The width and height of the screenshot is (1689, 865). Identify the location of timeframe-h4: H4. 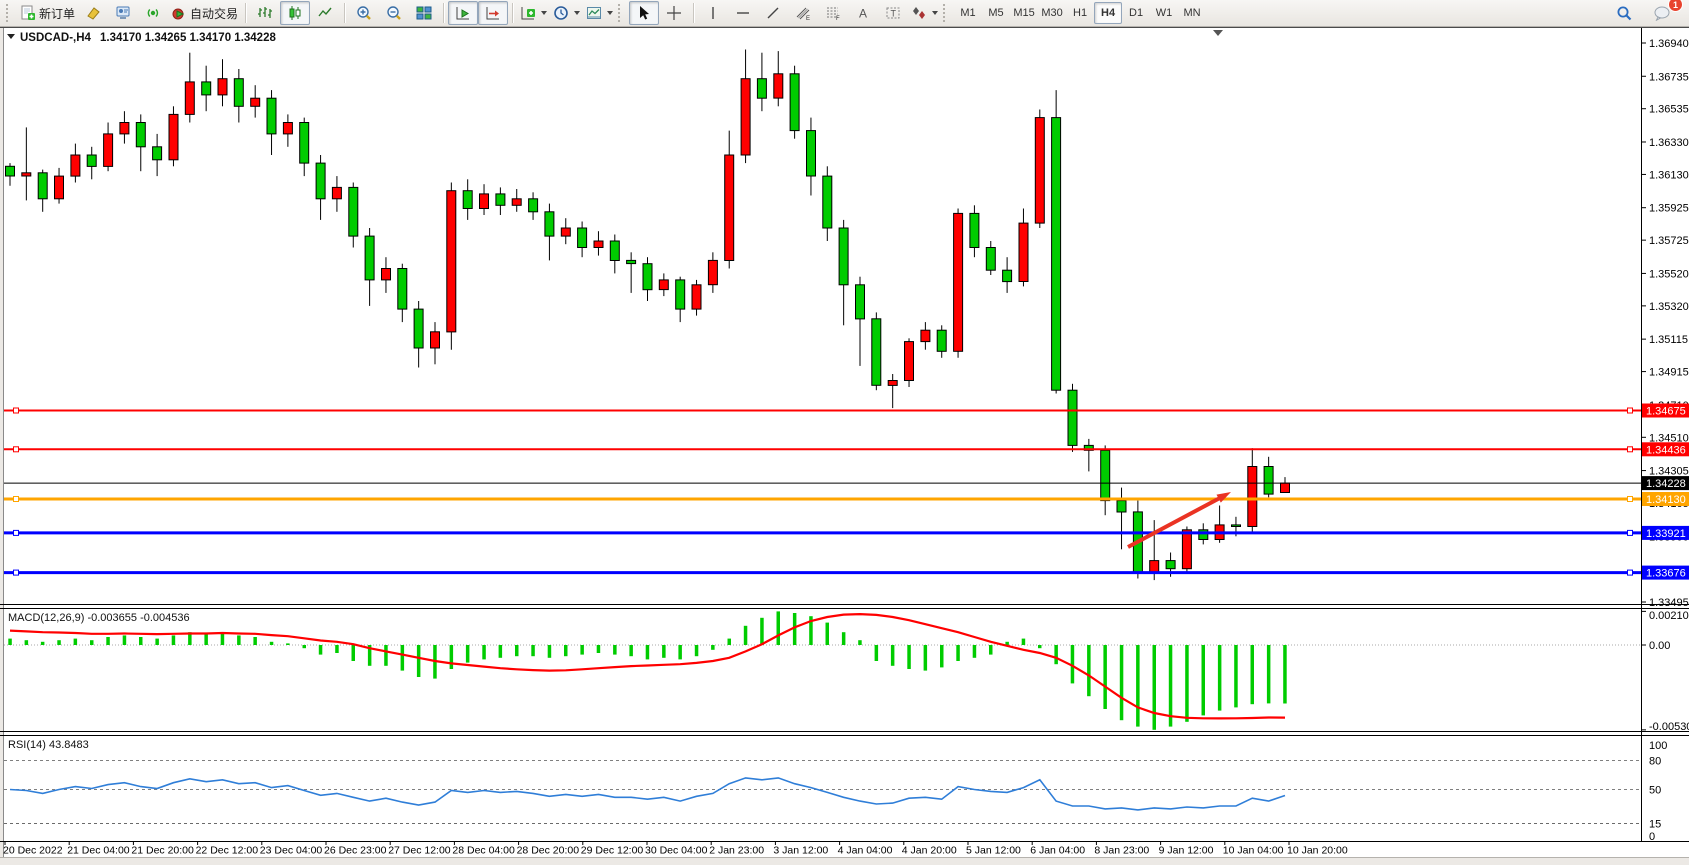
(1108, 13).